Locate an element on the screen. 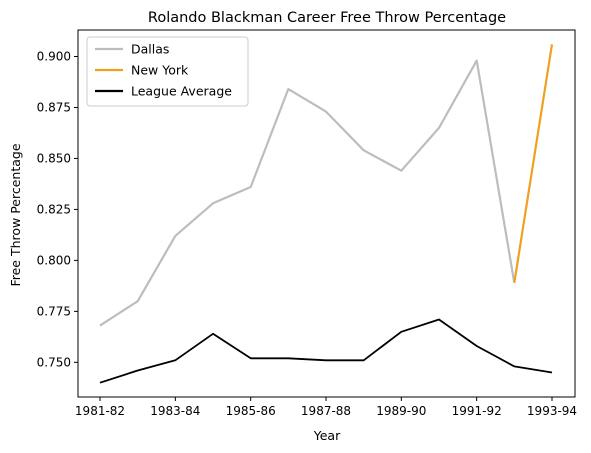 This screenshot has width=591, height=453. x-tick-label: 1989-90 is located at coordinates (401, 411).